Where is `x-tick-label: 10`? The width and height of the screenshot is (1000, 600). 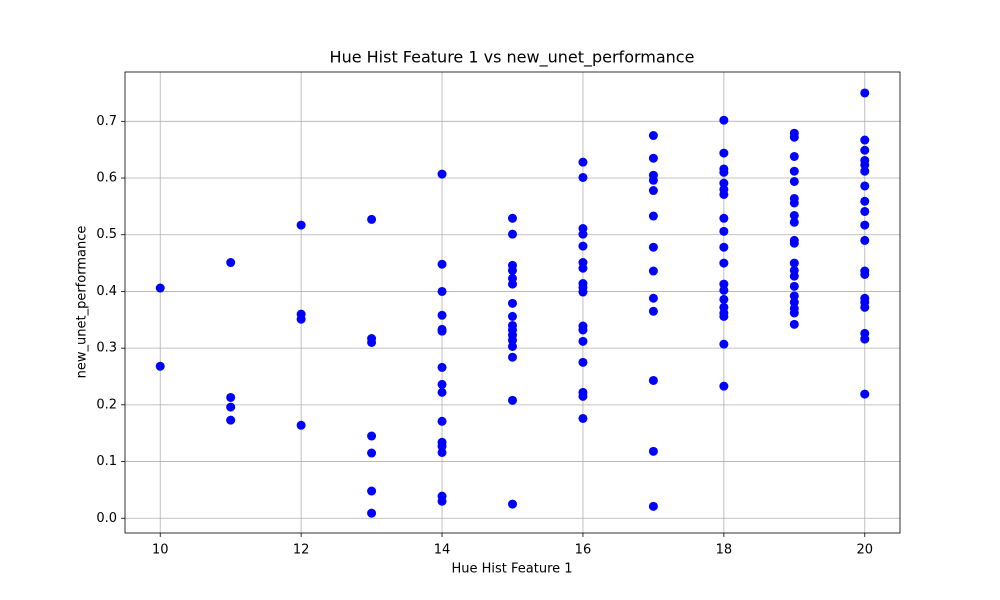
x-tick-label: 10 is located at coordinates (160, 550).